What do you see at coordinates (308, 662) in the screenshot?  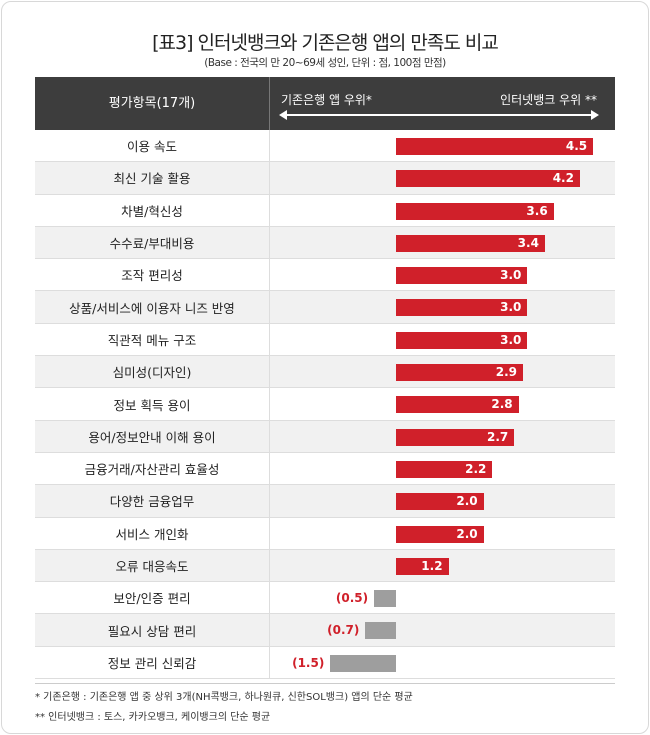 I see `data-label: (1.5)` at bounding box center [308, 662].